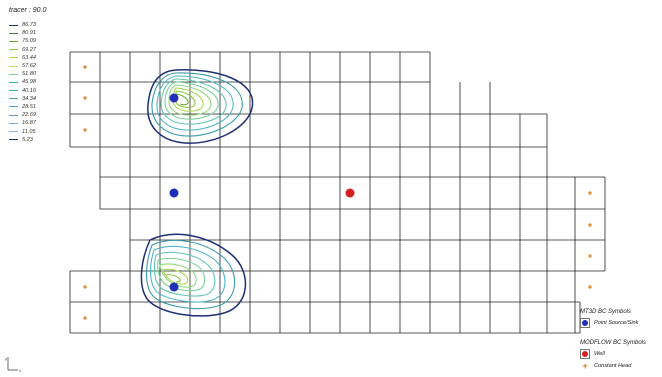 This screenshot has width=662, height=377. I want to click on legend-item-well: Well, so click(616, 354).